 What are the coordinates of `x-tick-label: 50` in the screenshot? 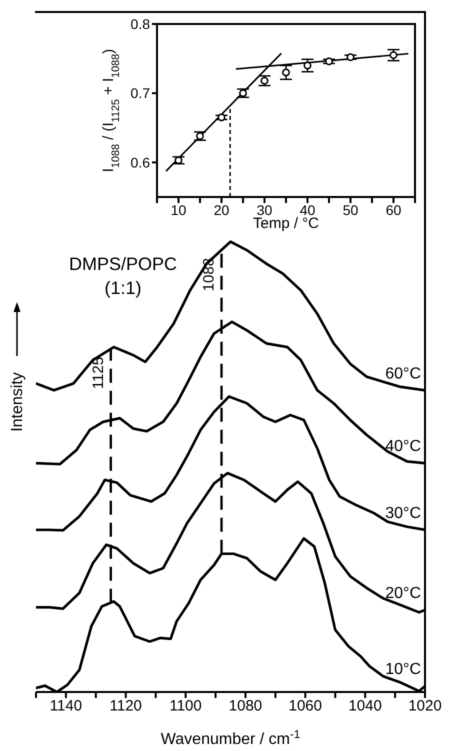 It's located at (350, 210).